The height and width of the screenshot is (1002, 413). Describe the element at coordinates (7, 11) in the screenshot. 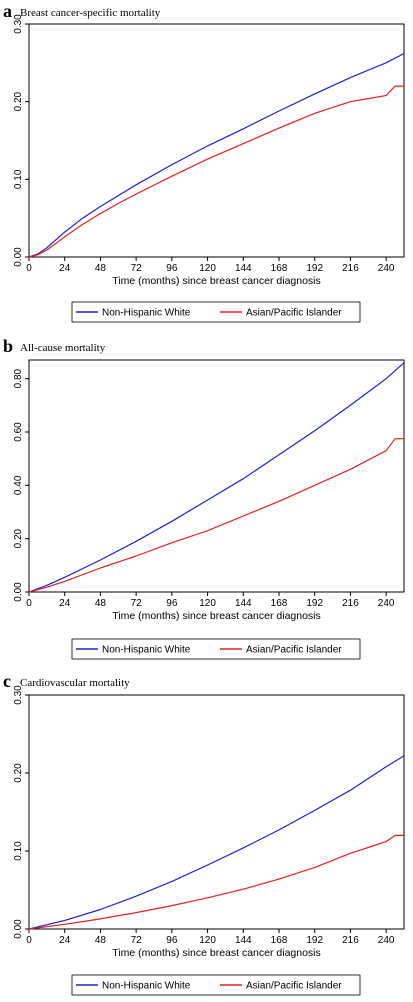

I see `panel-label: a` at that location.